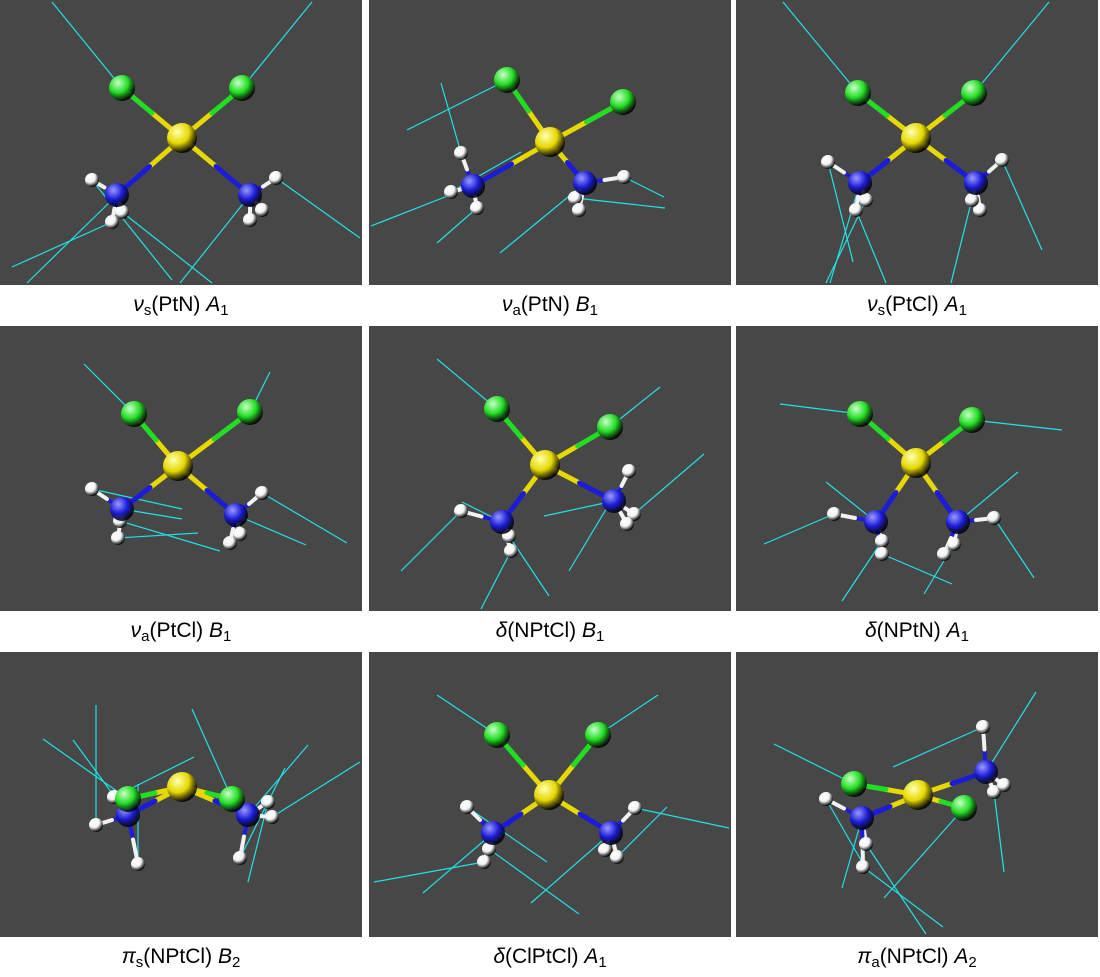 This screenshot has width=1100, height=977. I want to click on symmetry-label-subscript: 2, so click(236, 962).